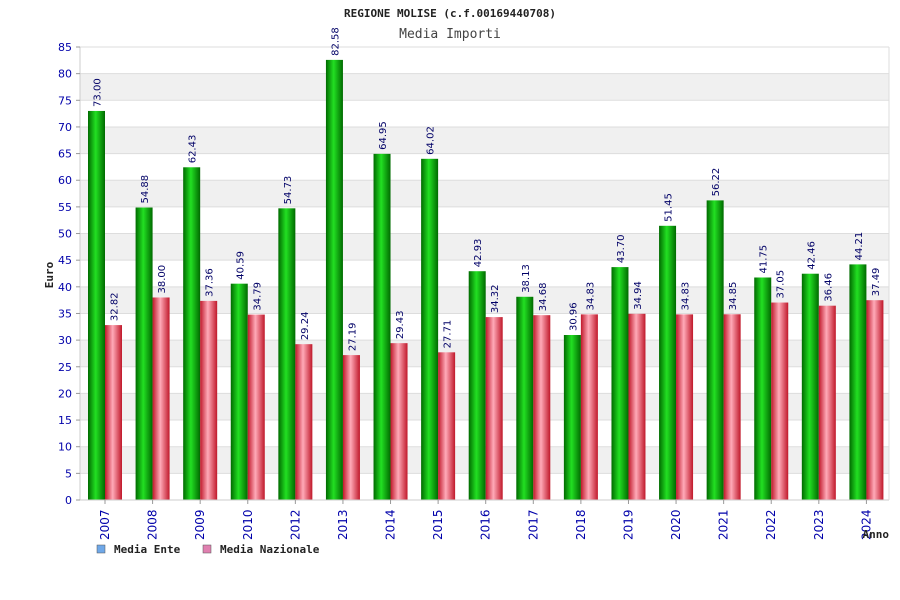  What do you see at coordinates (533, 524) in the screenshot?
I see `x-tick-label: 2017` at bounding box center [533, 524].